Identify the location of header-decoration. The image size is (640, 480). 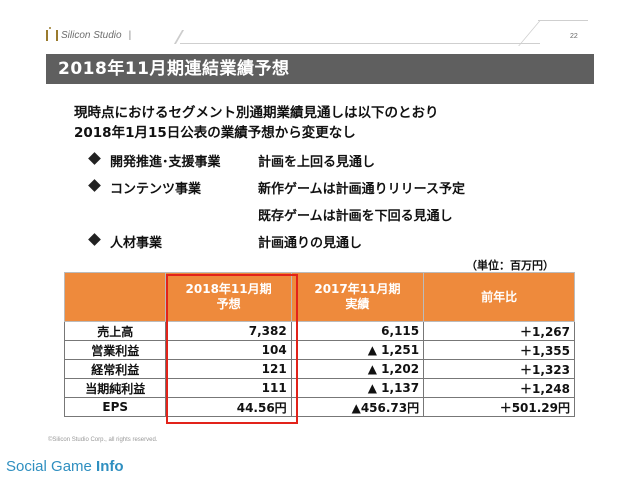
(179, 37).